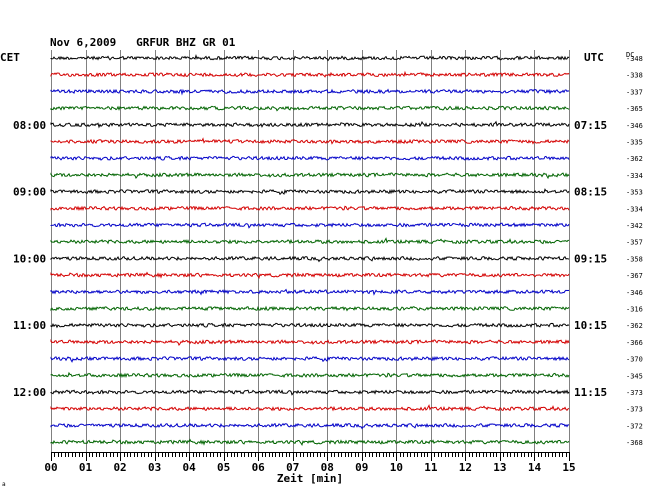 The height and width of the screenshot is (494, 650). Describe the element at coordinates (634, 226) in the screenshot. I see `dc-offset-label: -342` at that location.